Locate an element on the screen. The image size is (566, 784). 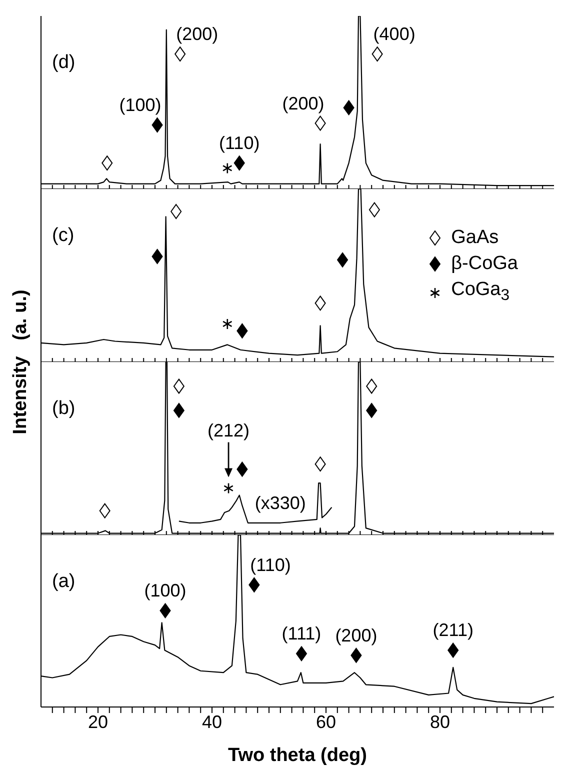
legend-label: GaAs is located at coordinates (475, 238).